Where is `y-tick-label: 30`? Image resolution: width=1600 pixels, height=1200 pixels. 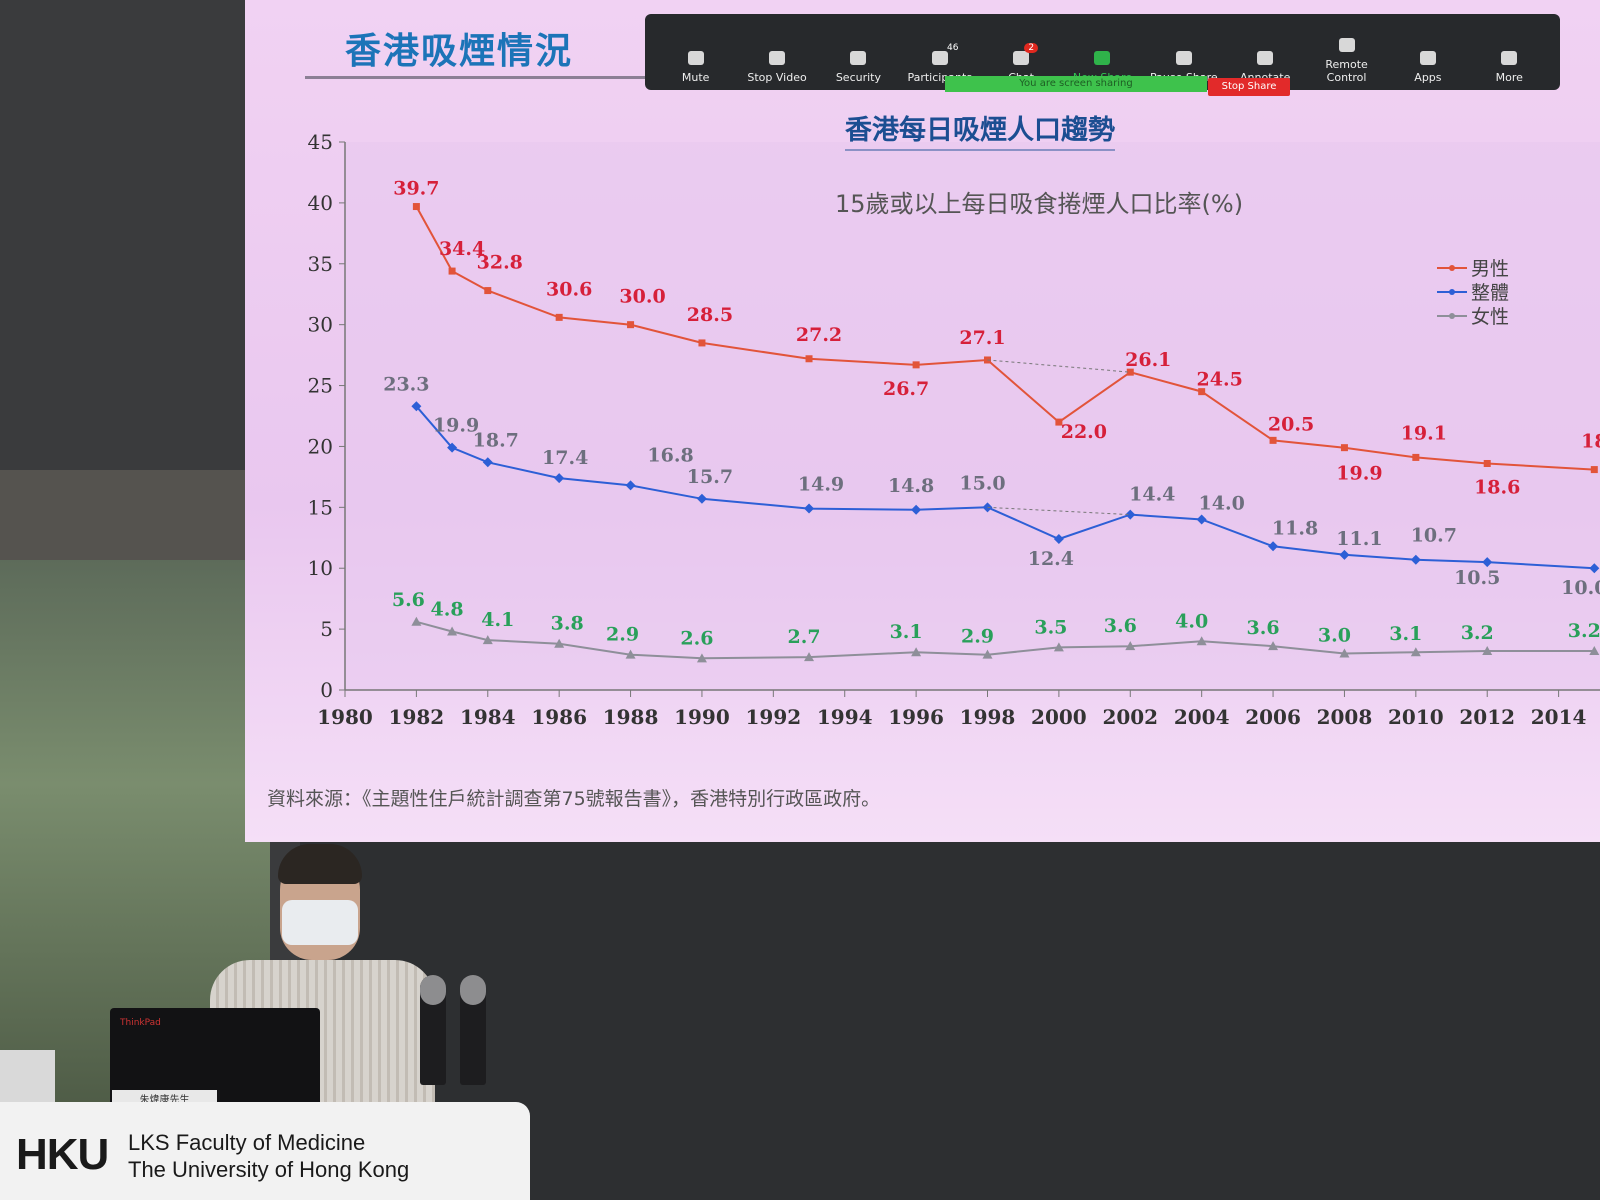
y-tick-label: 30 is located at coordinates (320, 325).